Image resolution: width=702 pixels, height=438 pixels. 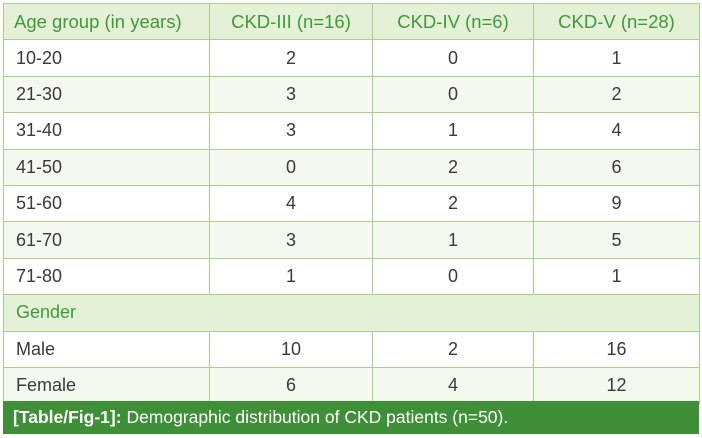 I want to click on section-label: Gender, so click(x=351, y=313).